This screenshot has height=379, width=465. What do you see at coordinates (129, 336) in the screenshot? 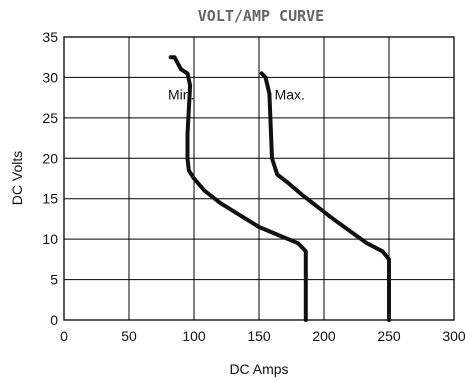
I see `x-tick-label: 50` at bounding box center [129, 336].